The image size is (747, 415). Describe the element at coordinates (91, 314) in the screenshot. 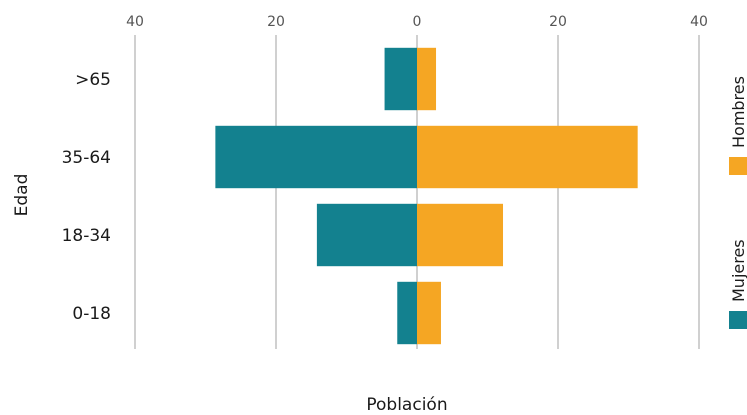

I see `y-category-label: 0-18` at that location.